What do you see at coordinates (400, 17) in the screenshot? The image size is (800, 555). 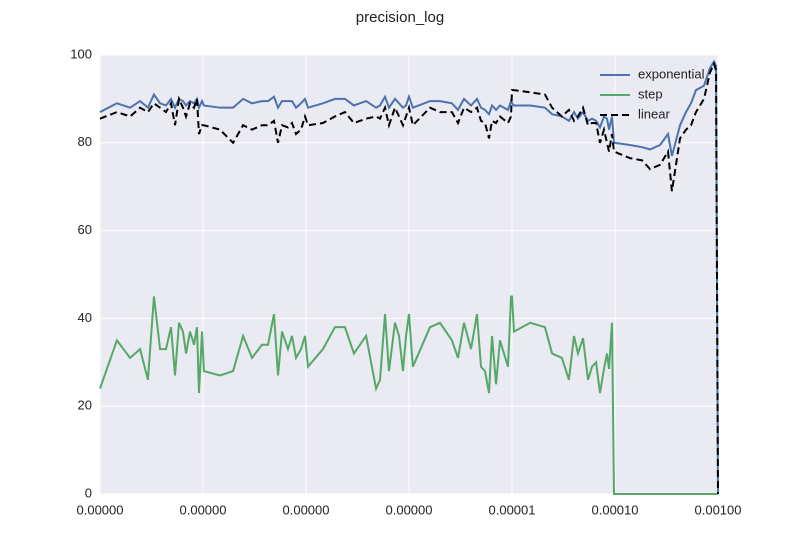 I see `chart-title: precision_log` at bounding box center [400, 17].